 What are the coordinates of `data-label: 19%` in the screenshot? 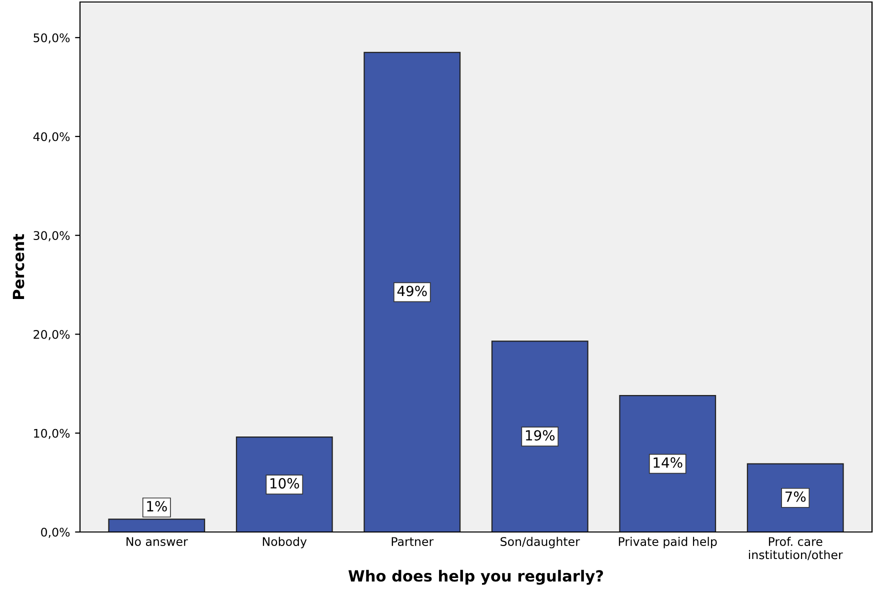 It's located at (540, 435).